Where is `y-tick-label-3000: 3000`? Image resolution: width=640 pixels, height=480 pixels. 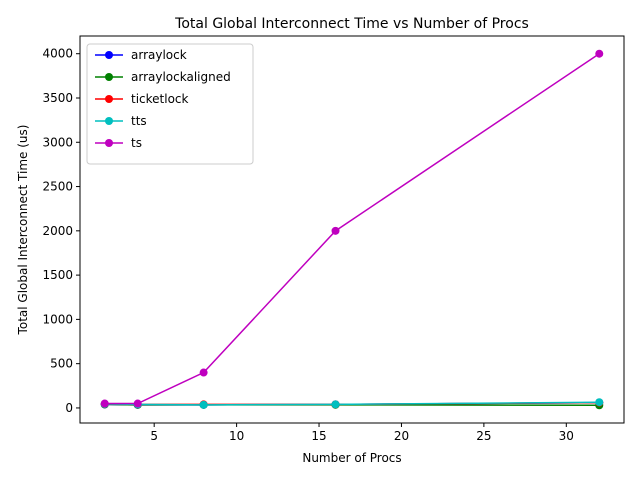
y-tick-label-3000: 3000 is located at coordinates (57, 142).